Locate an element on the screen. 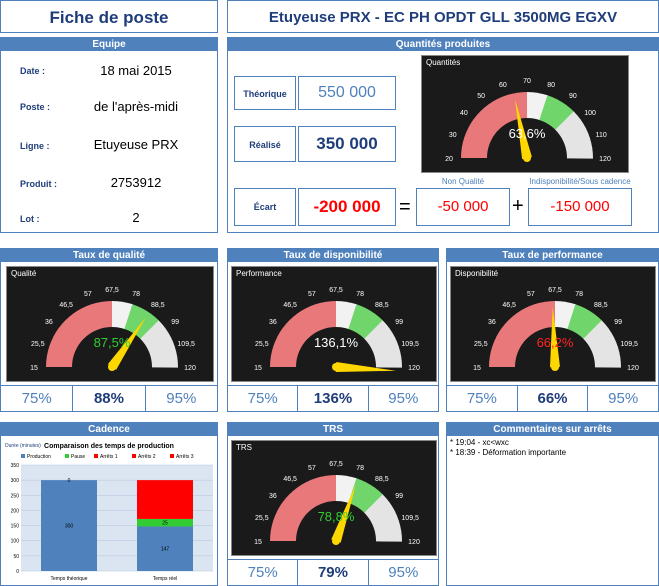 The width and height of the screenshot is (659, 586). ligne-label: Ligne : is located at coordinates (35, 146).